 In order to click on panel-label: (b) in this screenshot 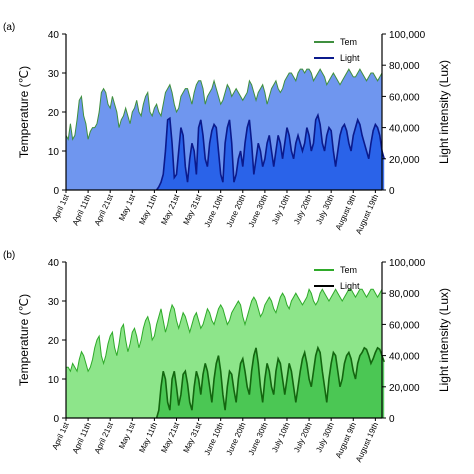, I will do `click(9, 255)`.